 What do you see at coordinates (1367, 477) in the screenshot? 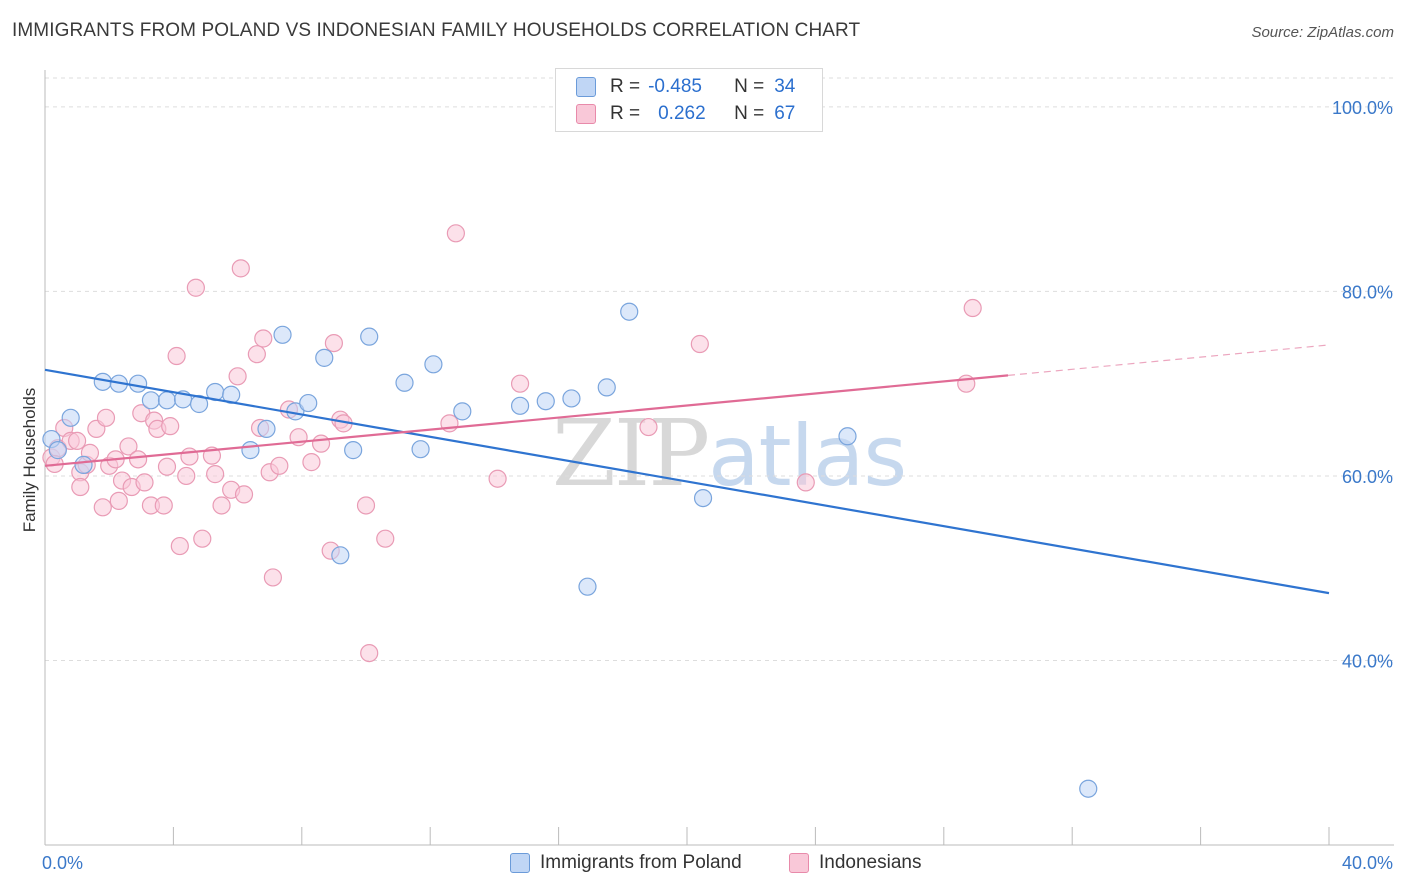
I see `y-tick-label: 60.0%` at bounding box center [1367, 477].